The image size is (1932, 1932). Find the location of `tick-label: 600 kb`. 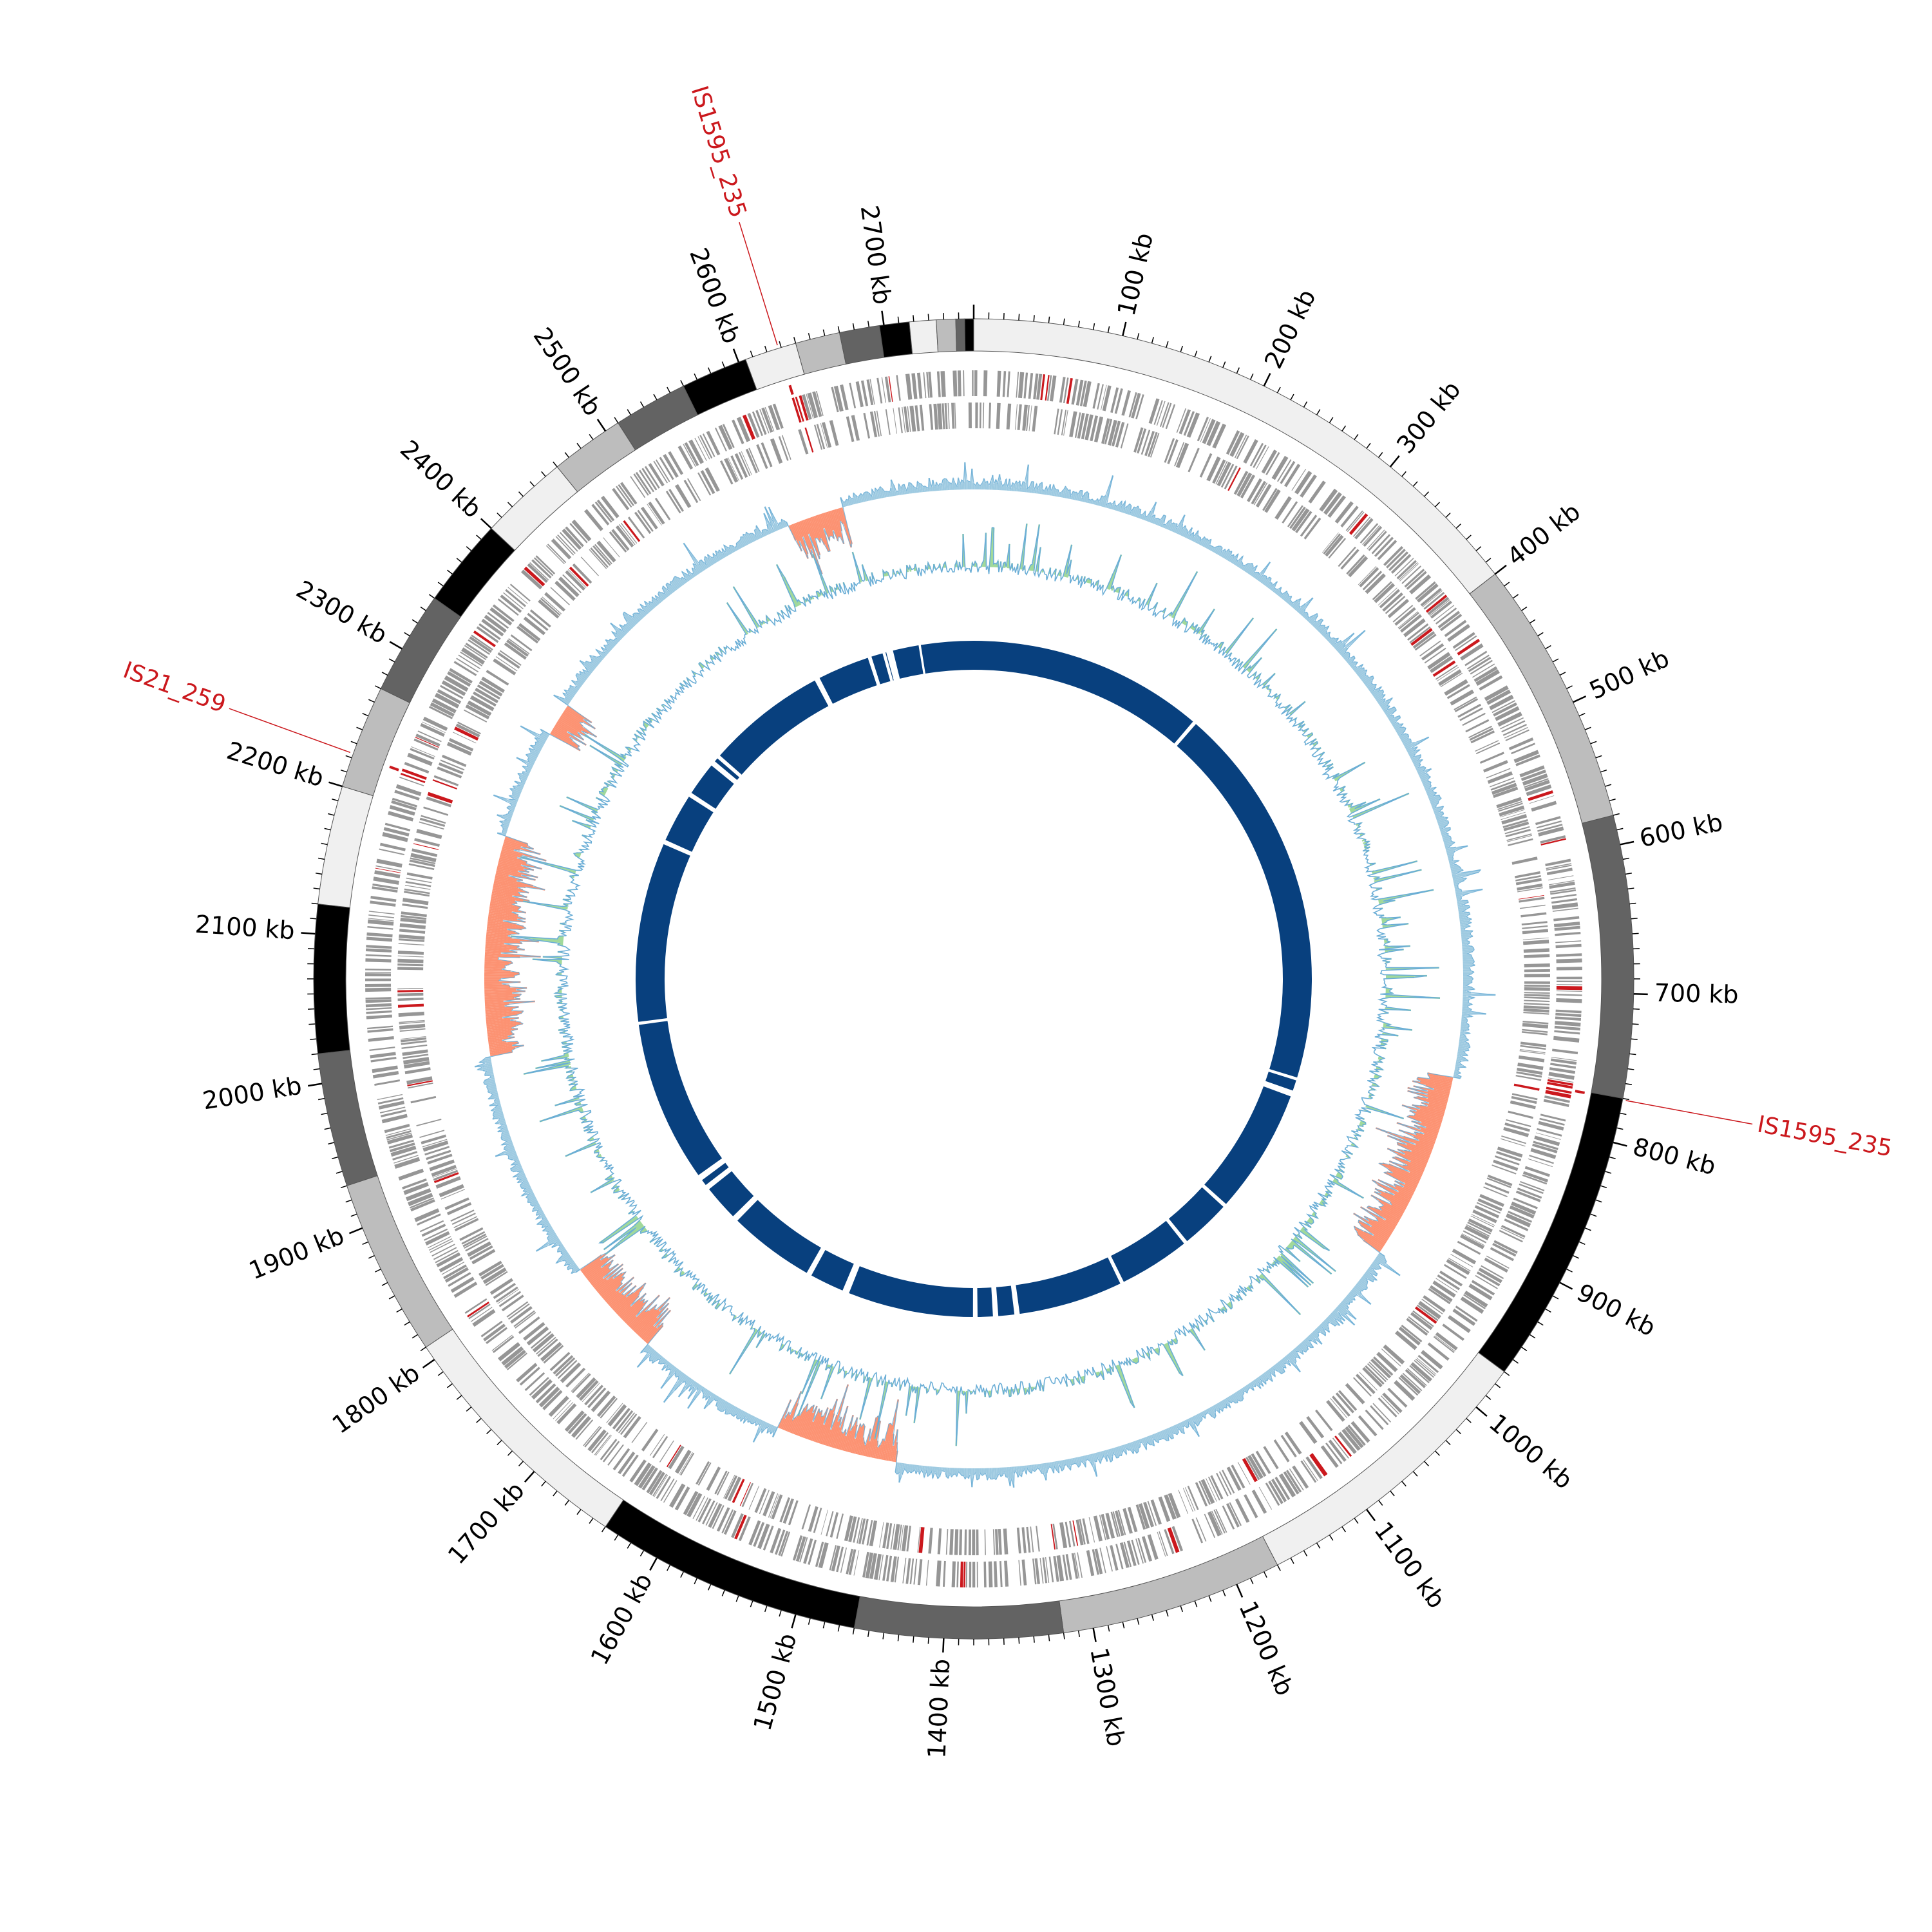

tick-label: 600 kb is located at coordinates (1681, 830).